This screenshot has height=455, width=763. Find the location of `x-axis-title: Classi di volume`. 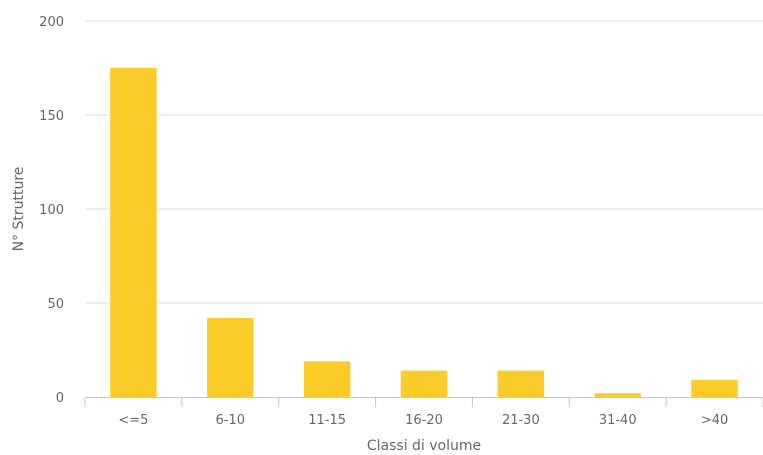

x-axis-title: Classi di volume is located at coordinates (424, 446).